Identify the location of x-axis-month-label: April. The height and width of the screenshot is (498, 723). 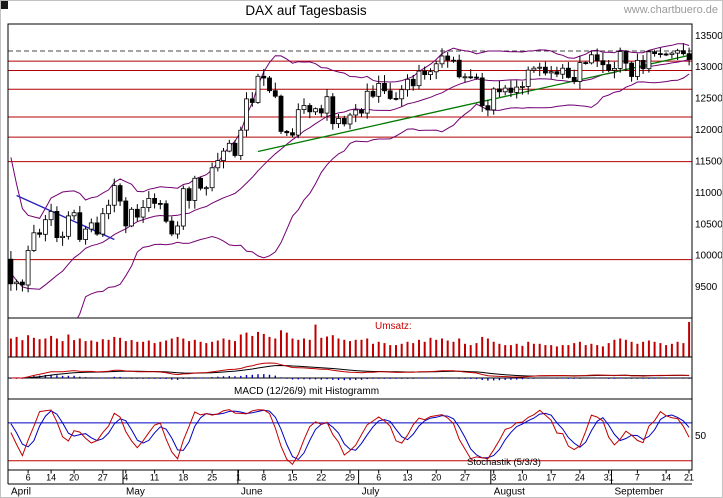
(21, 492).